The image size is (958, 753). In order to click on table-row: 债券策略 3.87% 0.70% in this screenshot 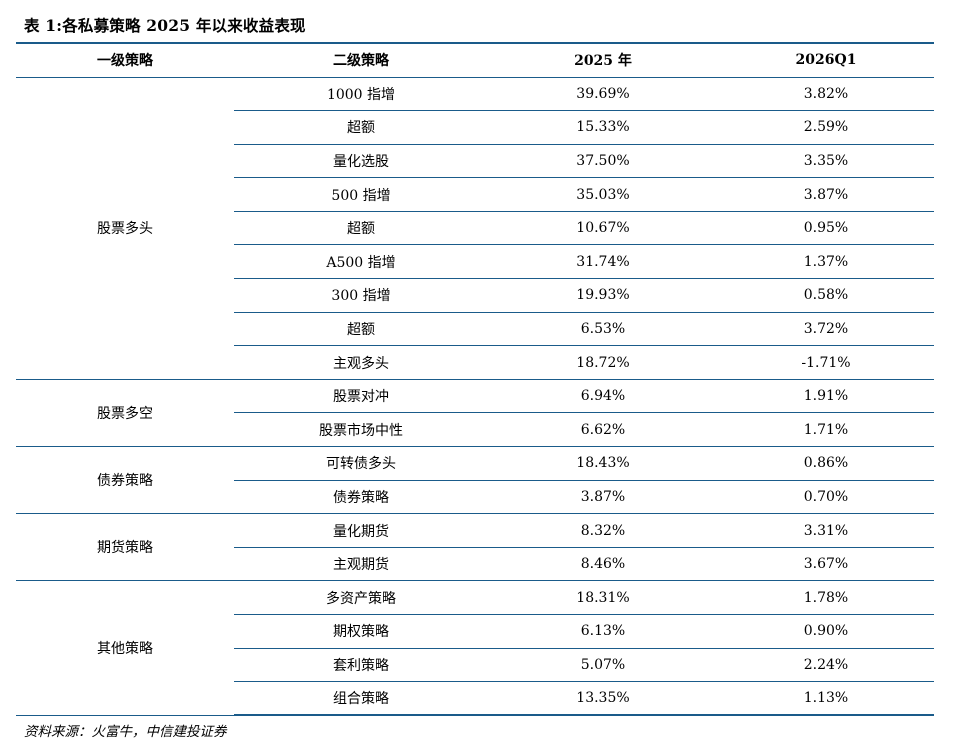, I will do `click(475, 497)`.